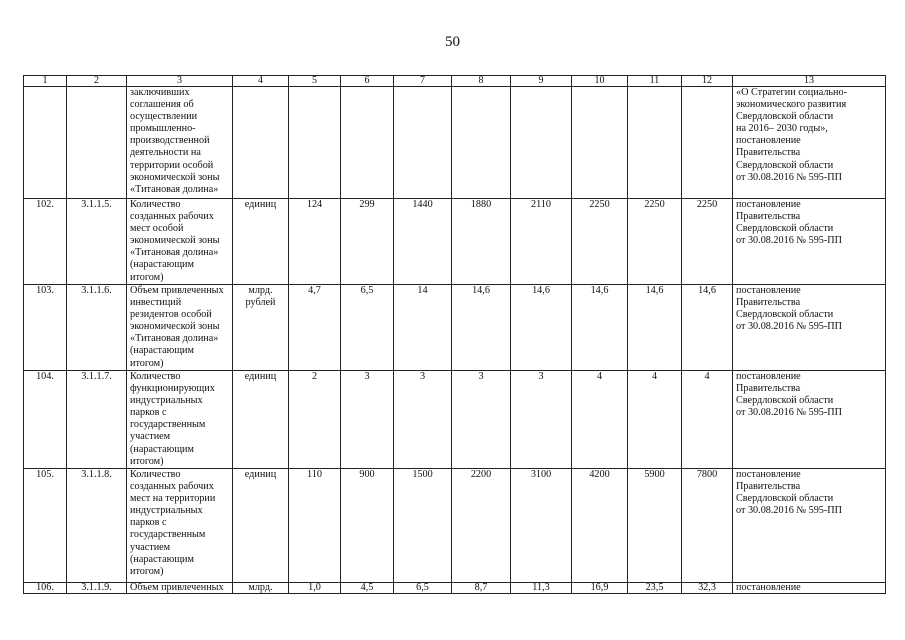 The height and width of the screenshot is (640, 905). I want to click on cell-col-1: 103., so click(45, 327).